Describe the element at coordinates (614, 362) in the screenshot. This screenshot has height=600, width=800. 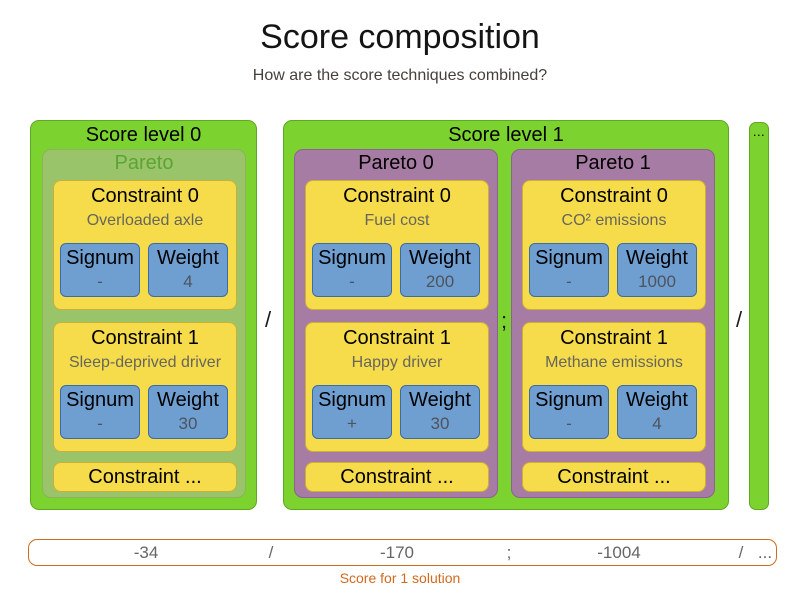
I see `constraint-description: Methane emissions` at that location.